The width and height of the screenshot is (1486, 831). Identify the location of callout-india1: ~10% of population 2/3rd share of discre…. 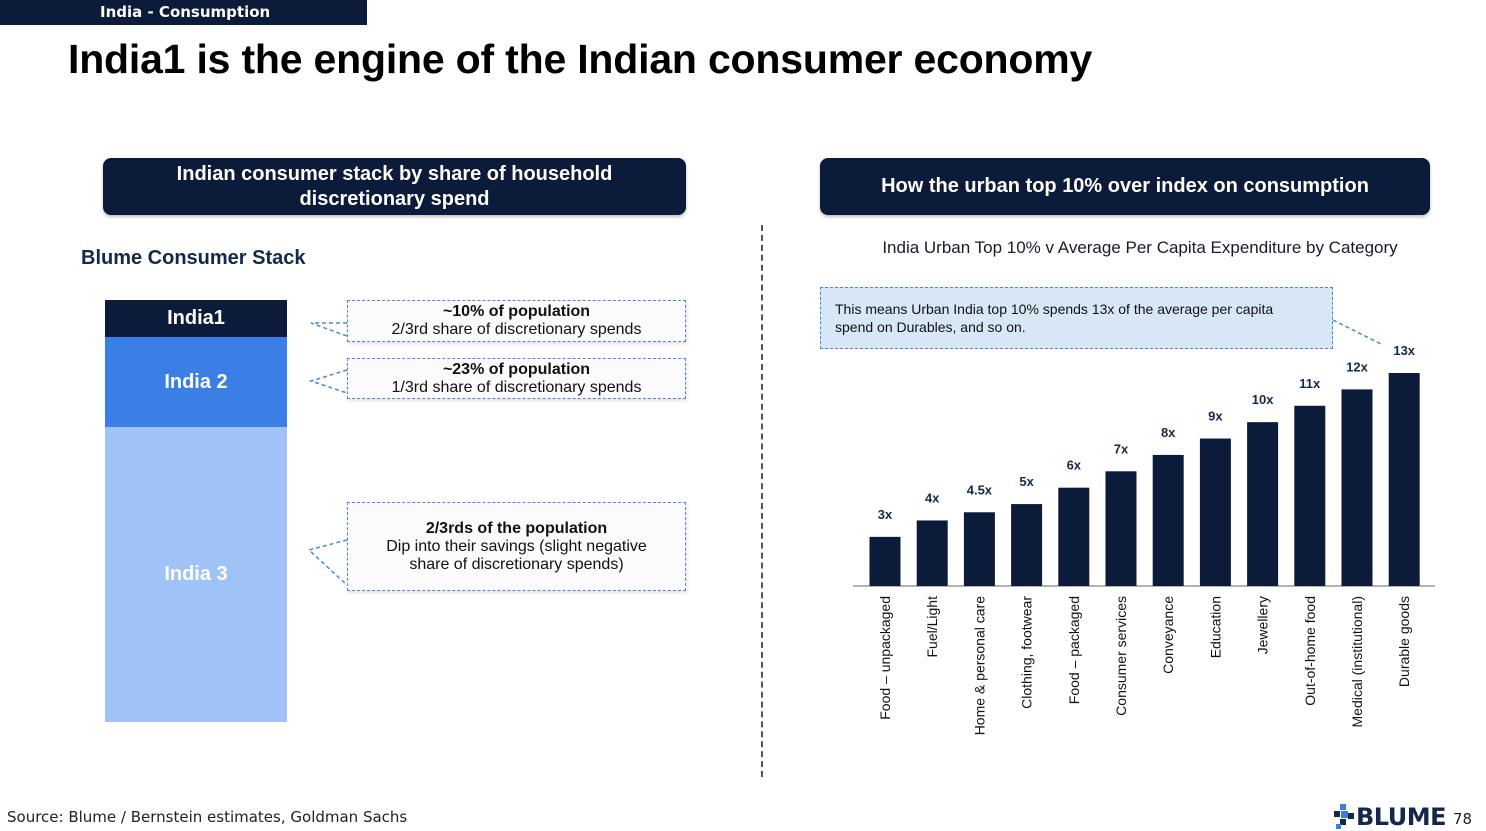
(516, 321).